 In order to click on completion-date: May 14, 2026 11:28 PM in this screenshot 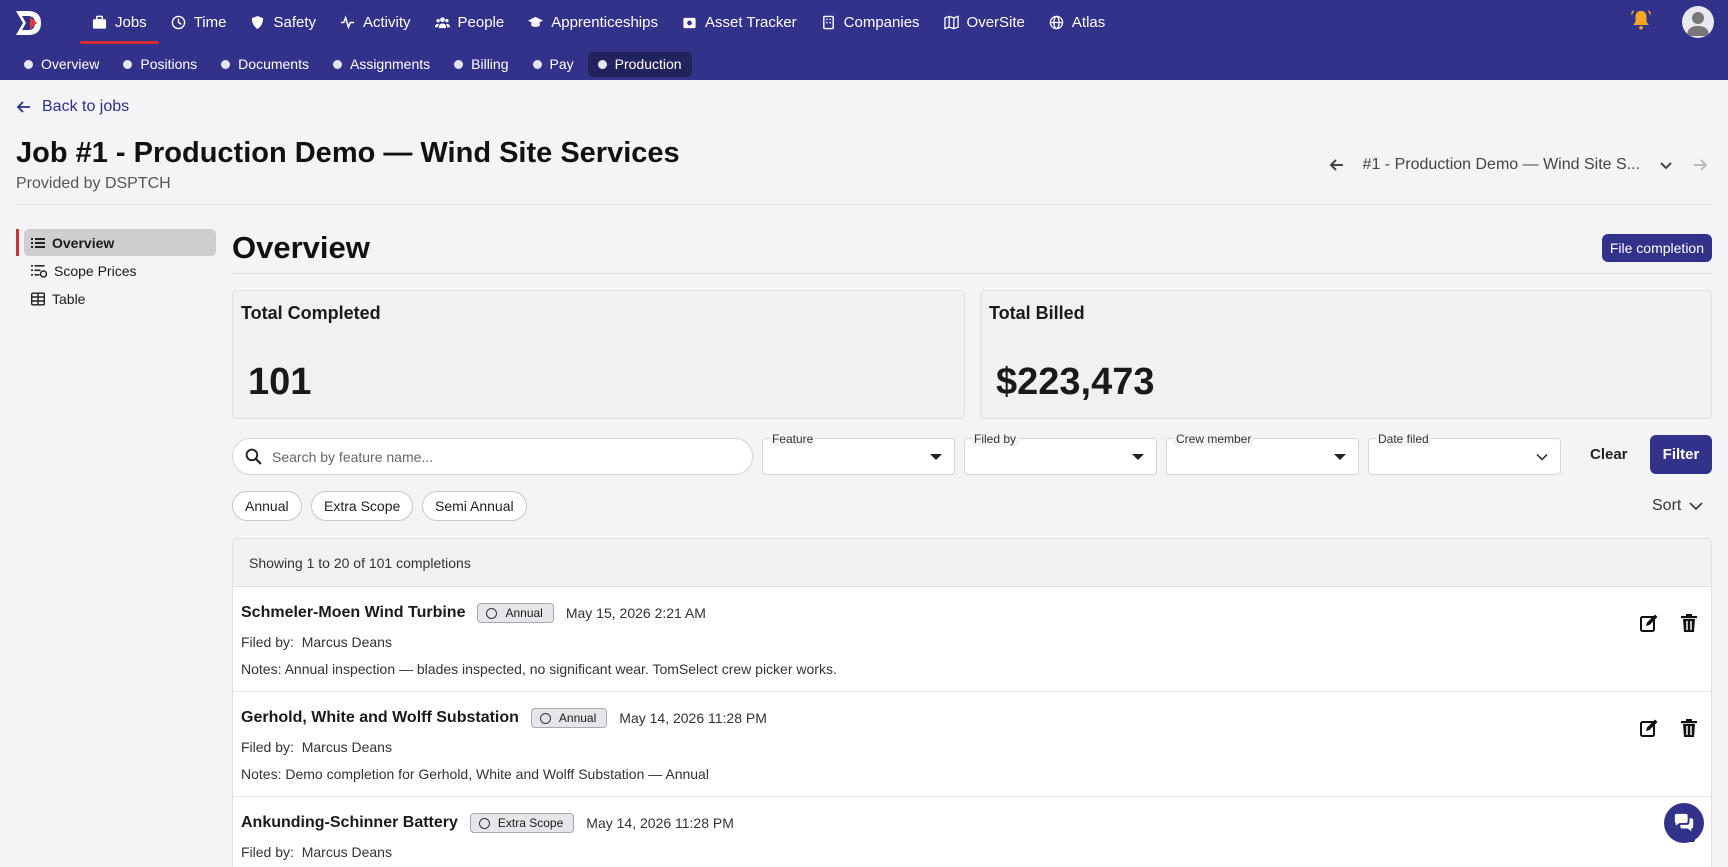, I will do `click(660, 823)`.